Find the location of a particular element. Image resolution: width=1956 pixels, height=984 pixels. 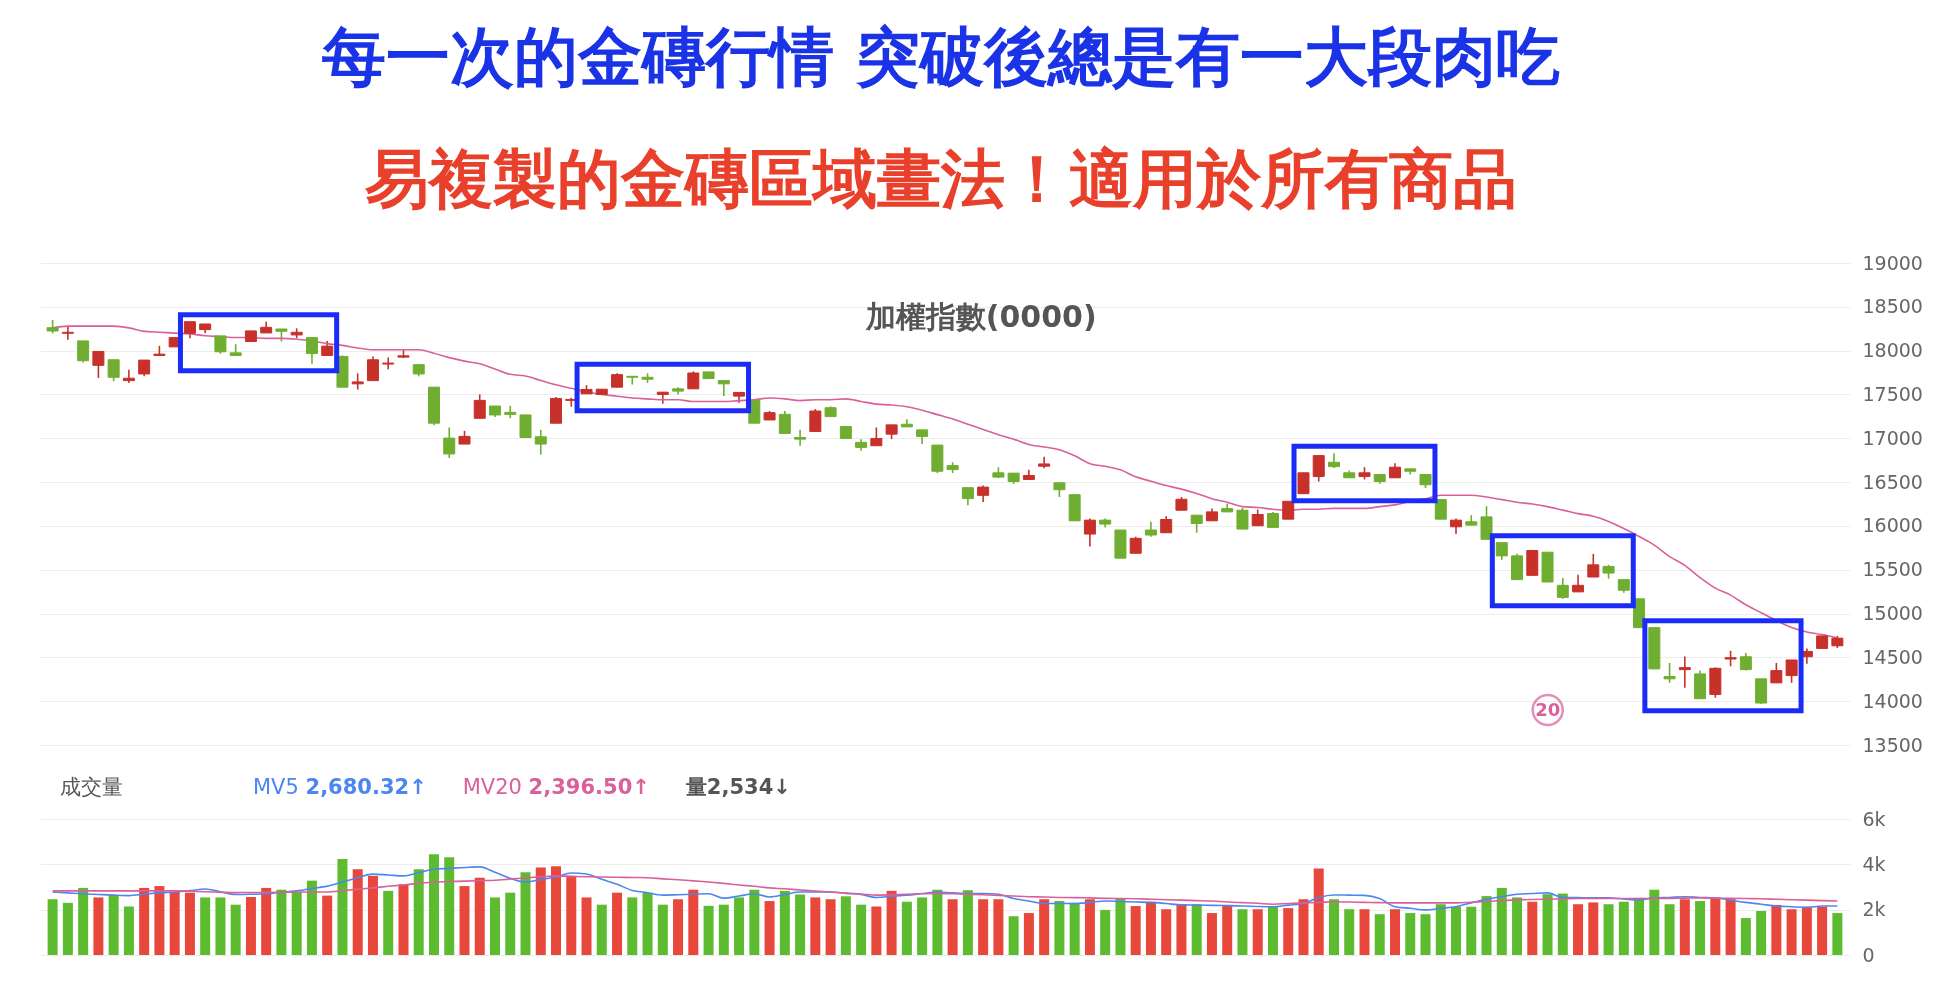

text: MV20 is located at coordinates (492, 787).